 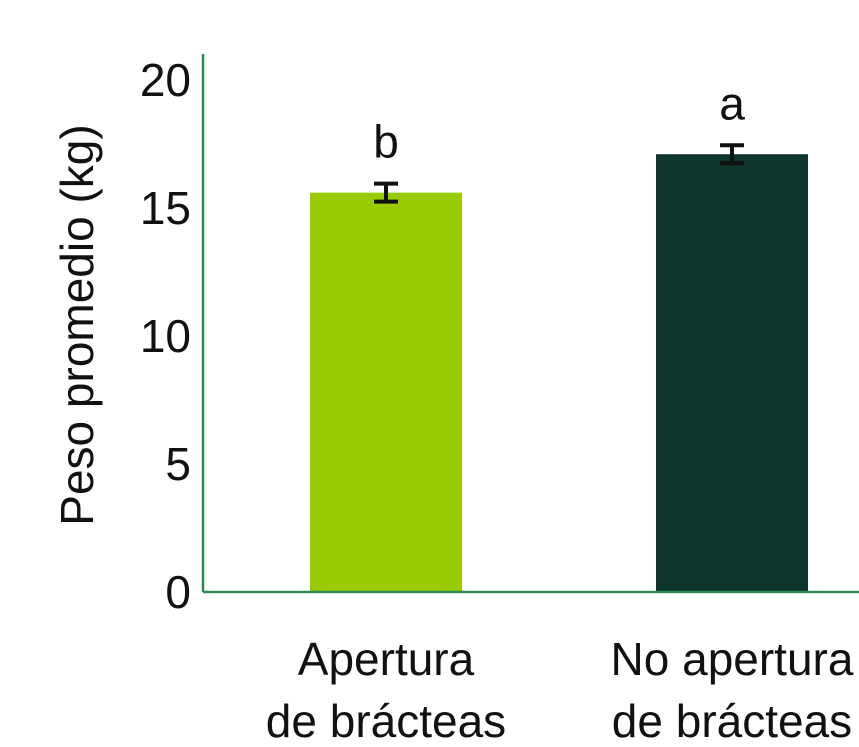 What do you see at coordinates (732, 103) in the screenshot?
I see `significance-letter: a` at bounding box center [732, 103].